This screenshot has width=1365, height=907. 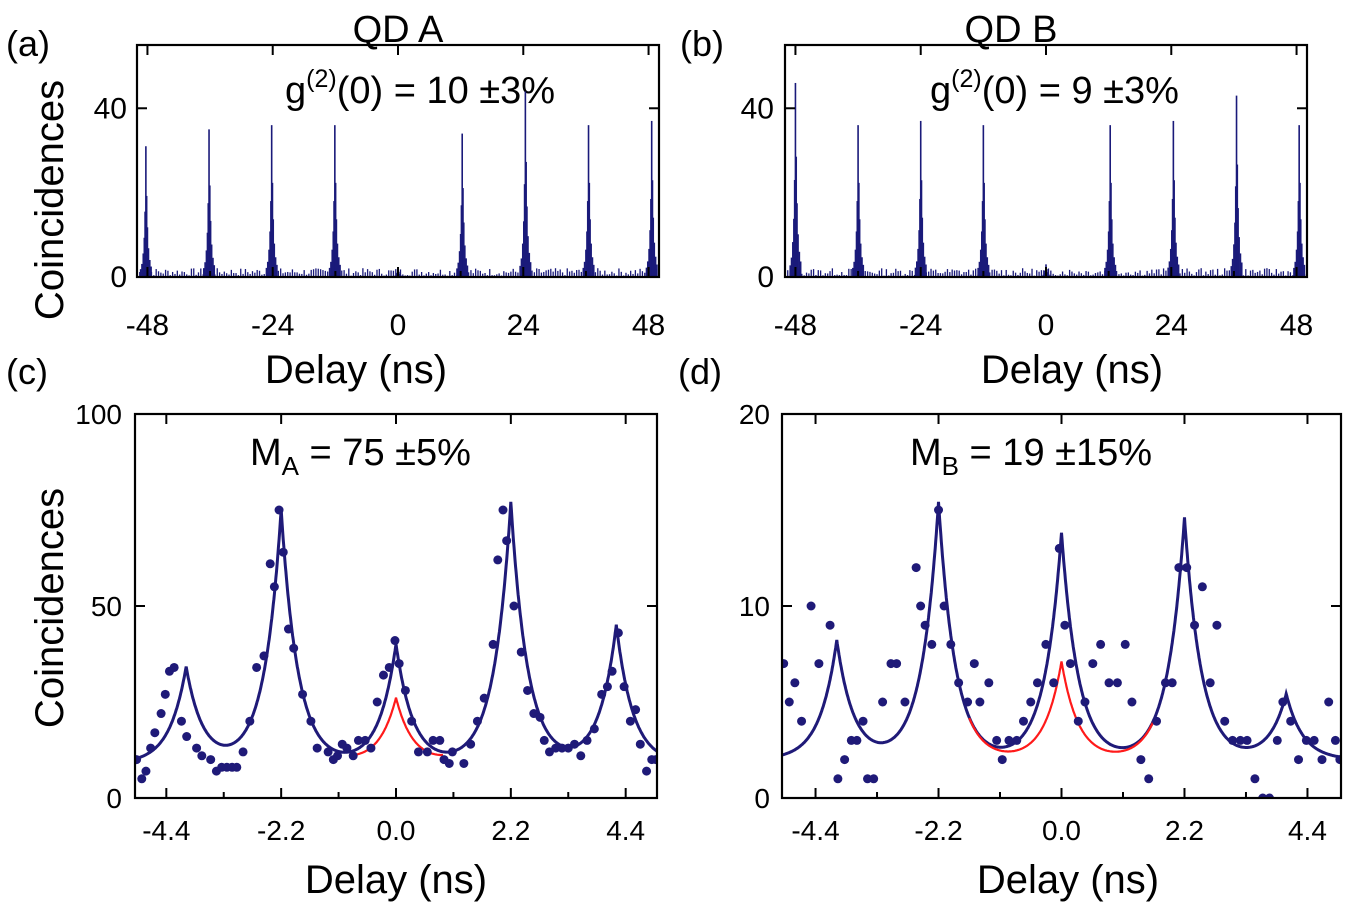 I want to click on panel-b-ytick-label: 40, so click(x=757, y=108).